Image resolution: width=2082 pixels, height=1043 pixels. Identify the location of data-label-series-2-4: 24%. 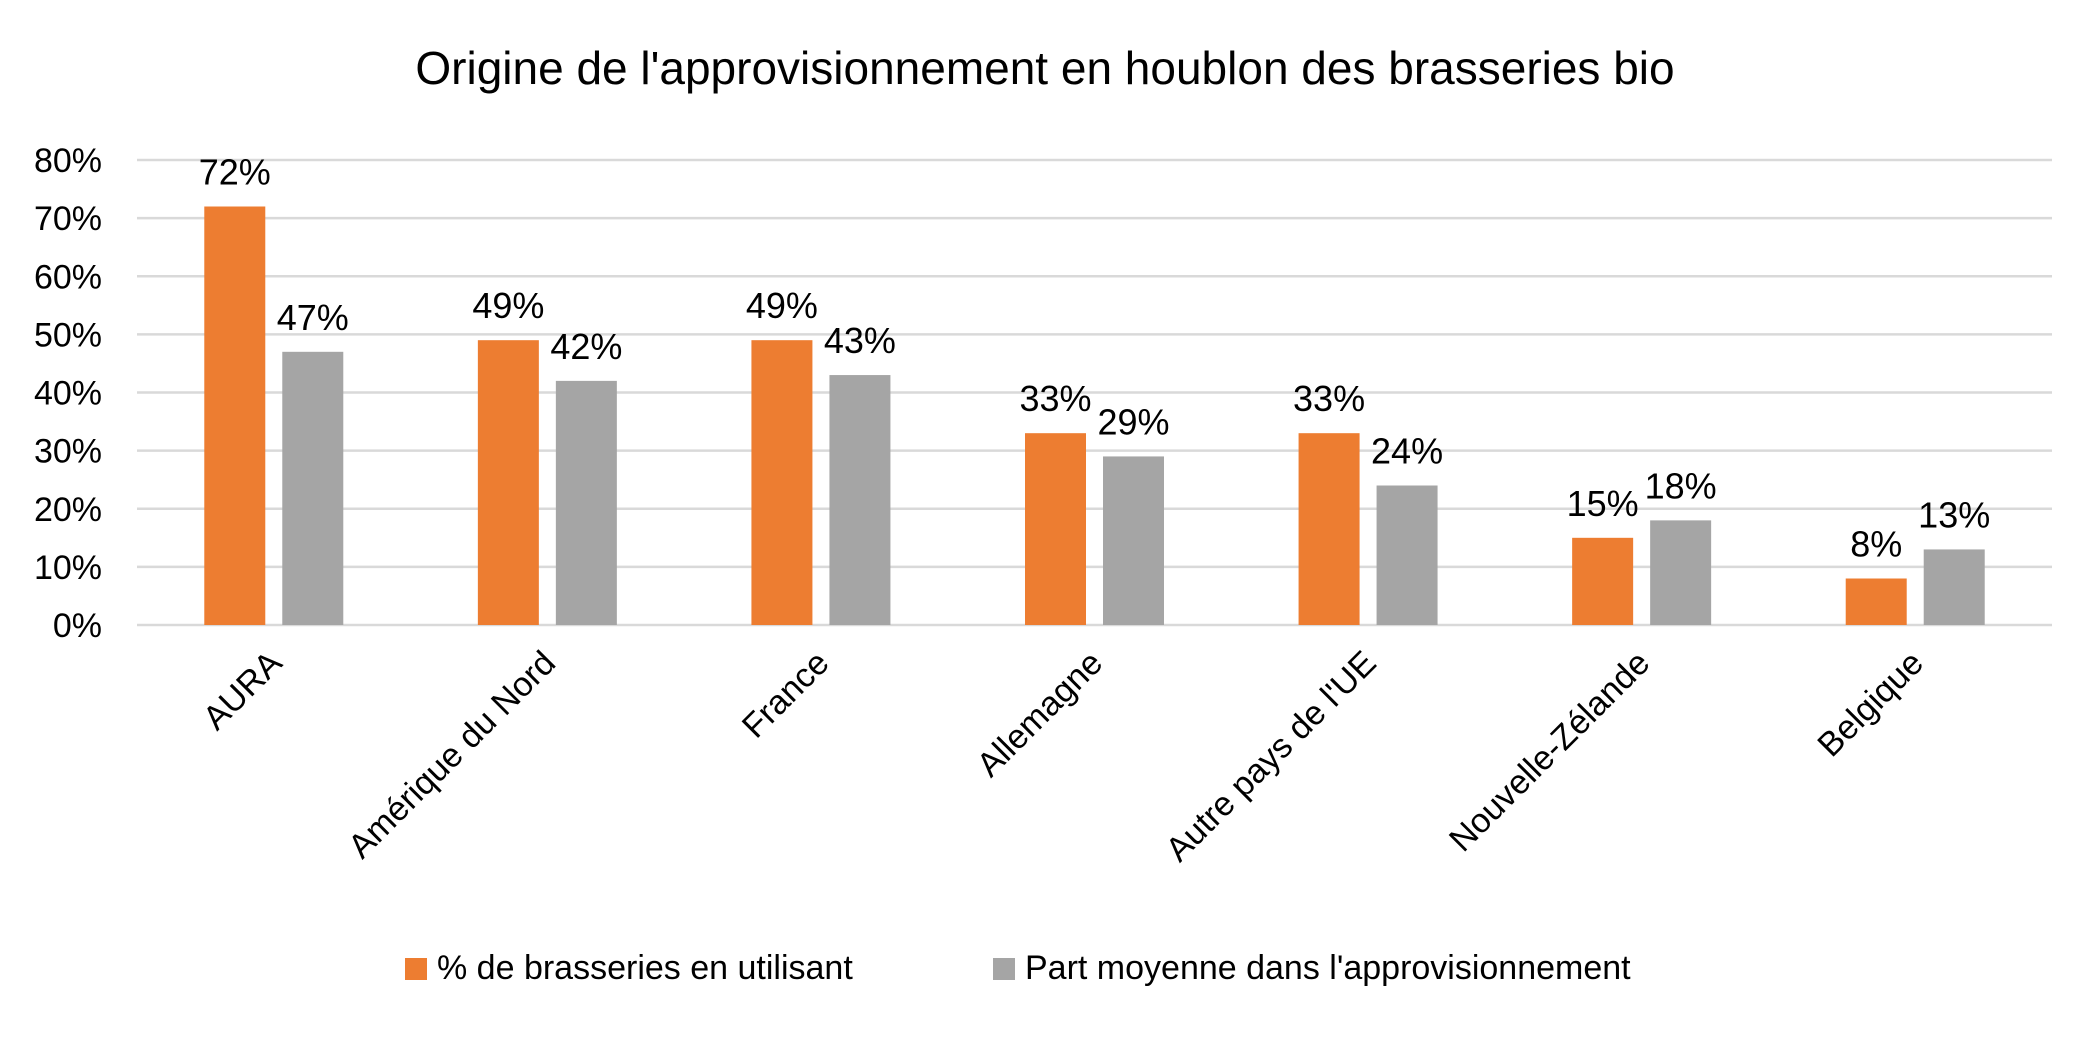
(1407, 451).